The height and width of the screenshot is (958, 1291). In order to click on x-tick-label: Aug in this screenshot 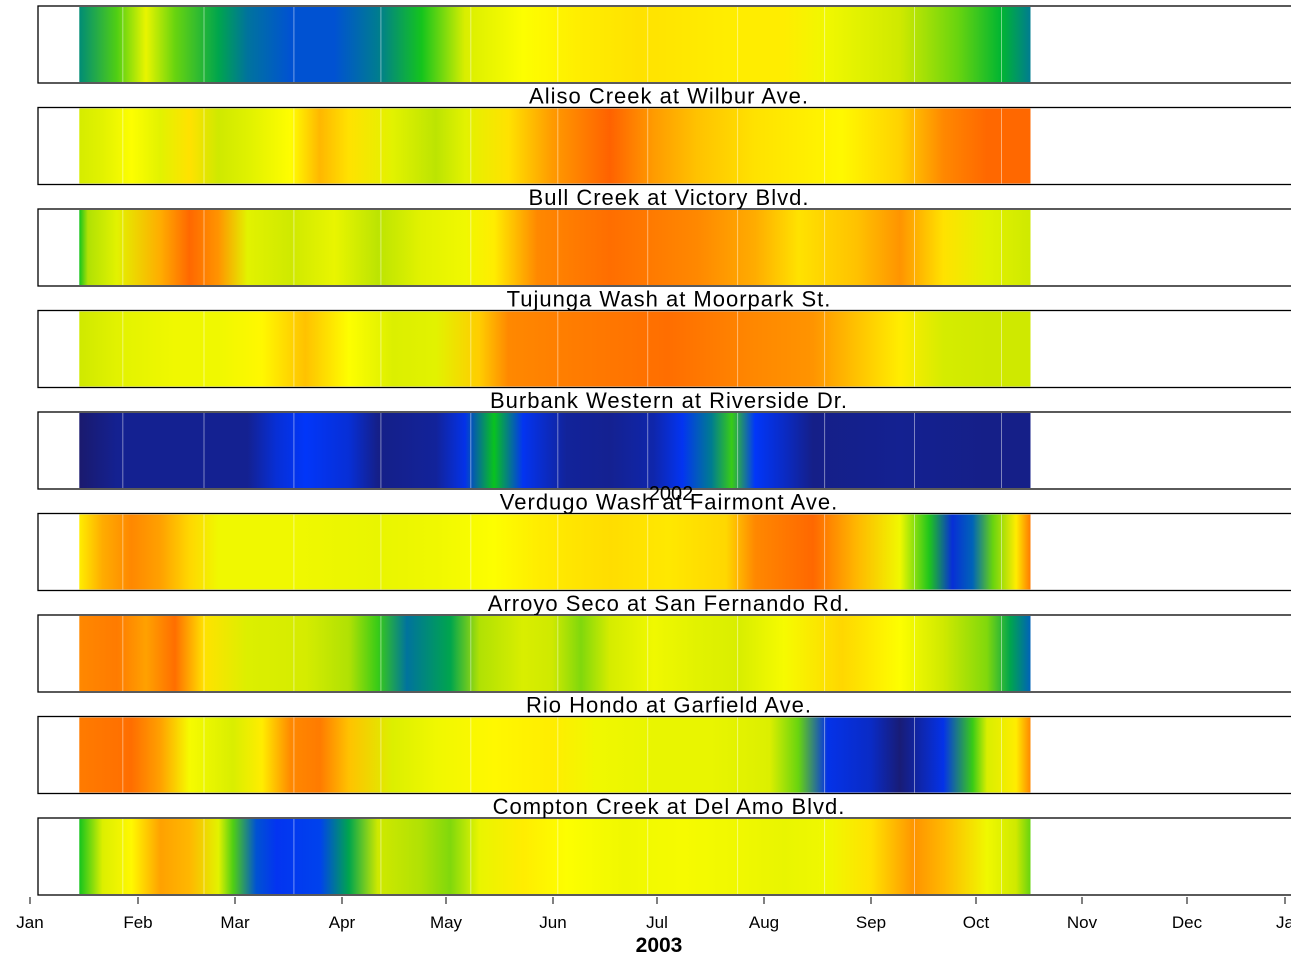, I will do `click(764, 922)`.